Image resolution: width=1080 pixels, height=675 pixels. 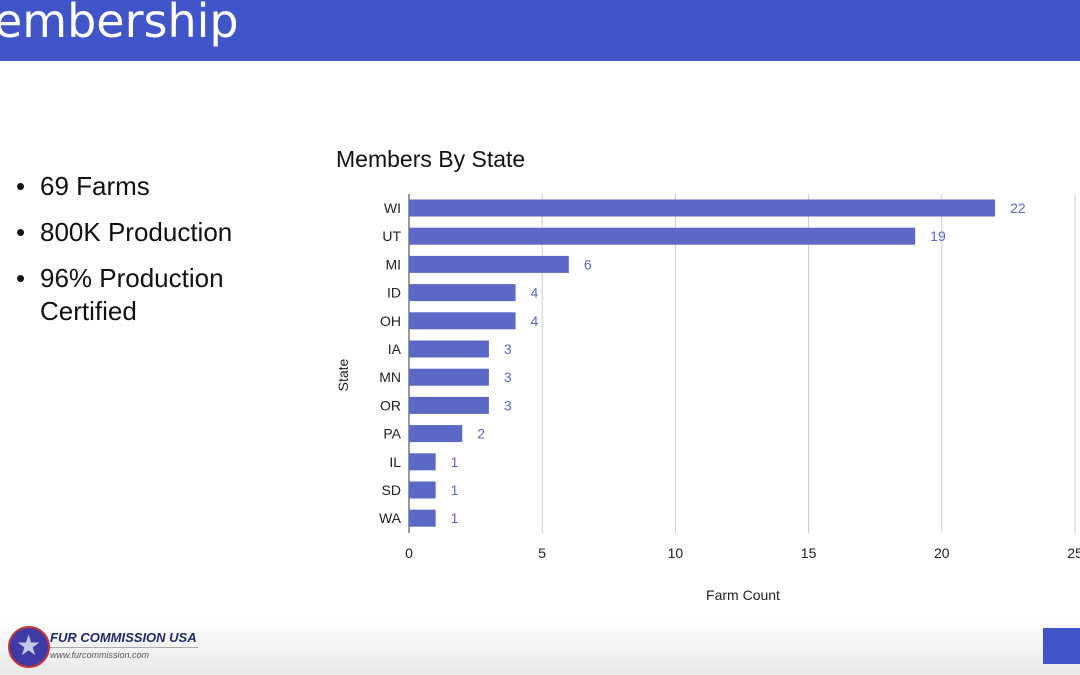 What do you see at coordinates (449, 377) in the screenshot?
I see `bar-MN` at bounding box center [449, 377].